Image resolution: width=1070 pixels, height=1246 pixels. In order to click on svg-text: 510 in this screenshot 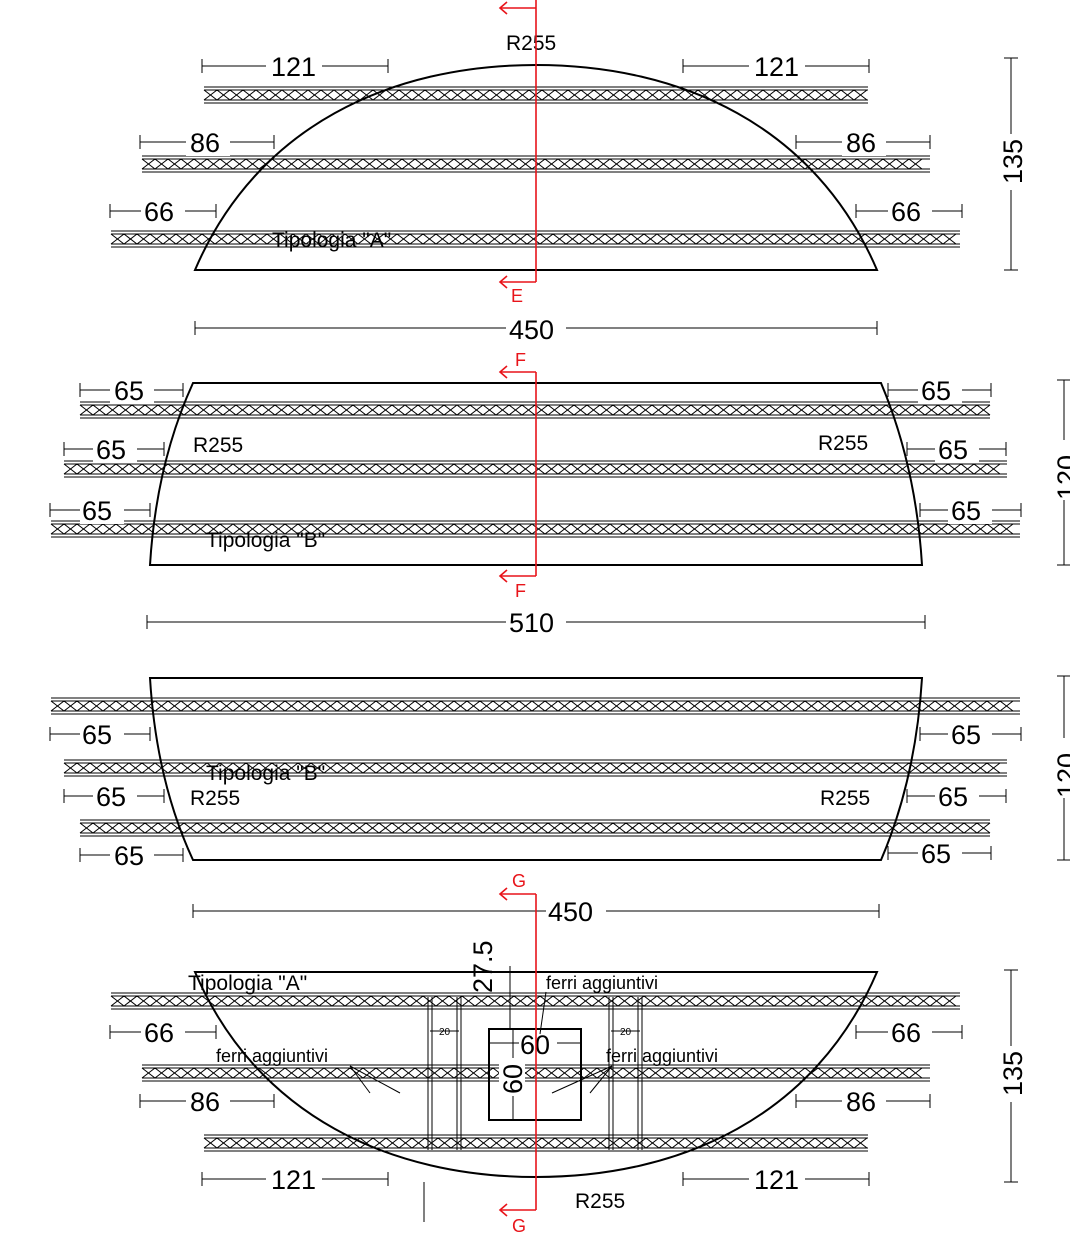, I will do `click(531, 623)`.